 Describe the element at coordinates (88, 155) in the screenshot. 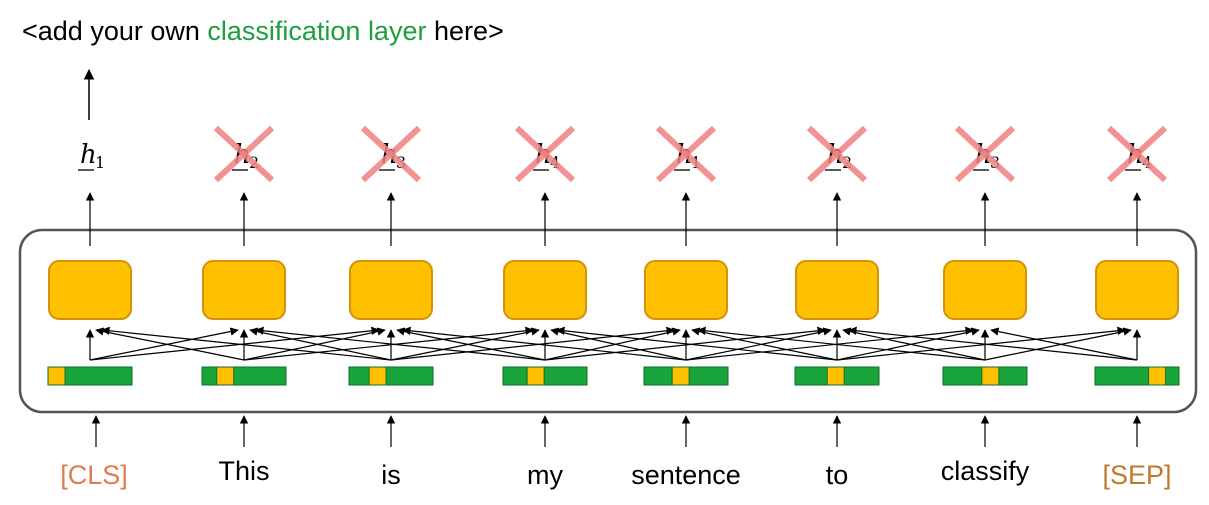

I see `output-label: h` at that location.